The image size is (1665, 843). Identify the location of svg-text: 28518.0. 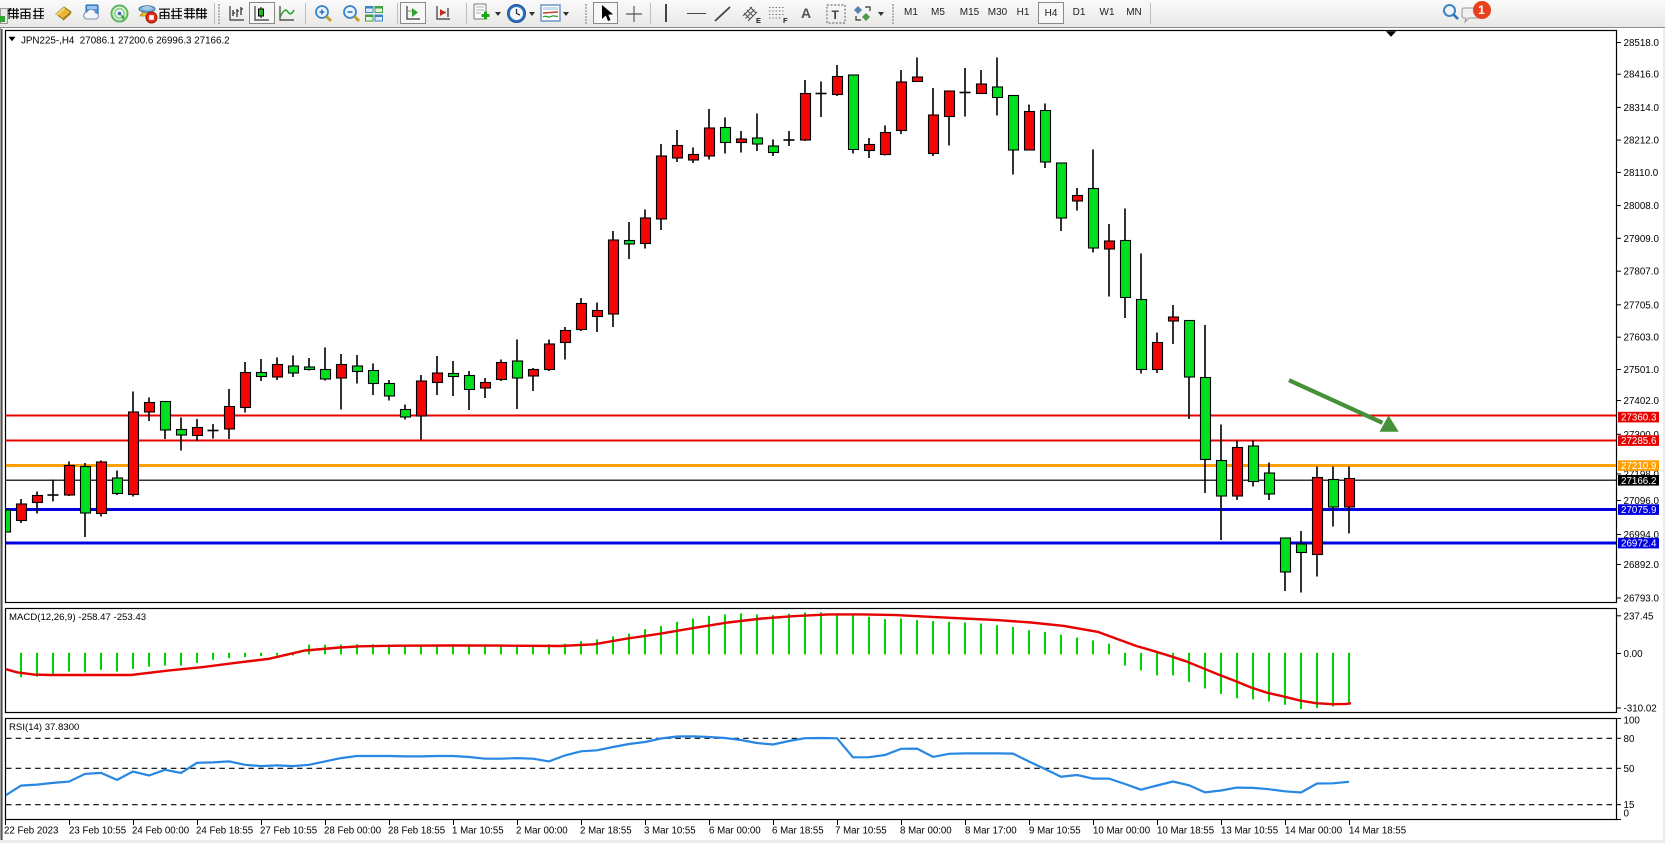
(1642, 43).